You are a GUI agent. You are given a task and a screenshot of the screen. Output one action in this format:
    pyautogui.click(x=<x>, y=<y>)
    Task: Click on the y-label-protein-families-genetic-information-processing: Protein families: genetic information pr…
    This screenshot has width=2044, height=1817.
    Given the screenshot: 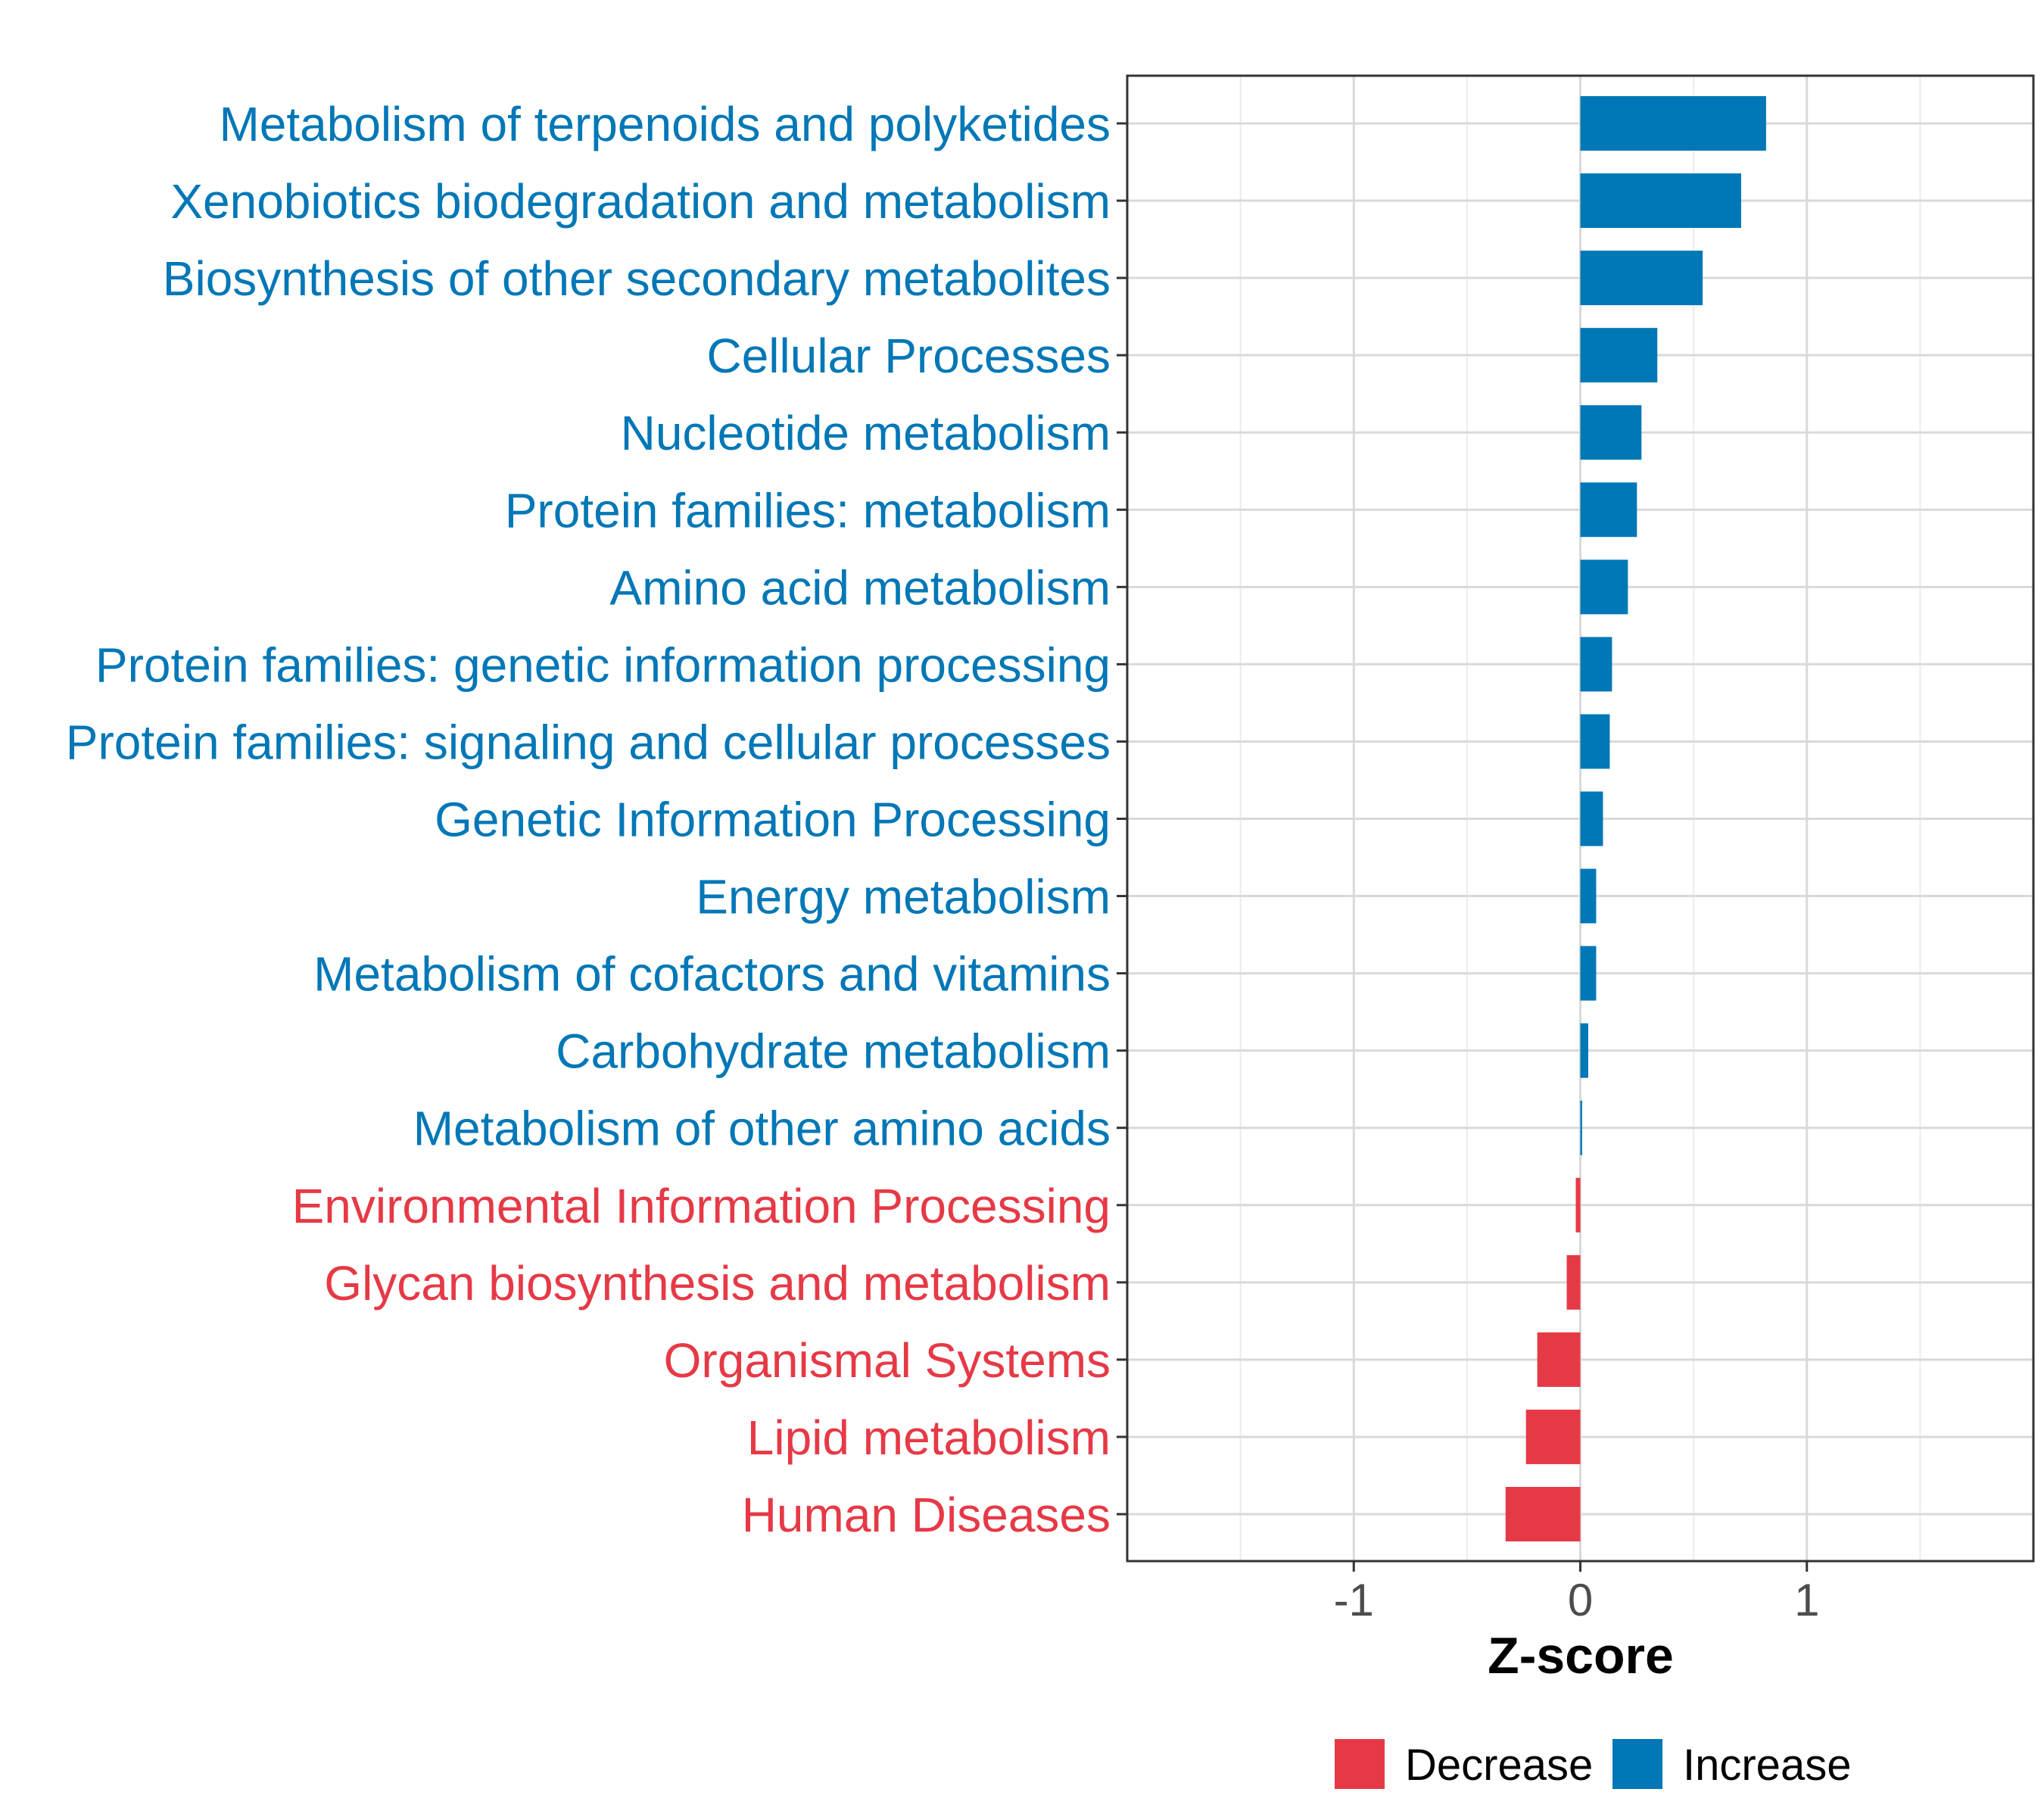 What is the action you would take?
    pyautogui.click(x=603, y=664)
    